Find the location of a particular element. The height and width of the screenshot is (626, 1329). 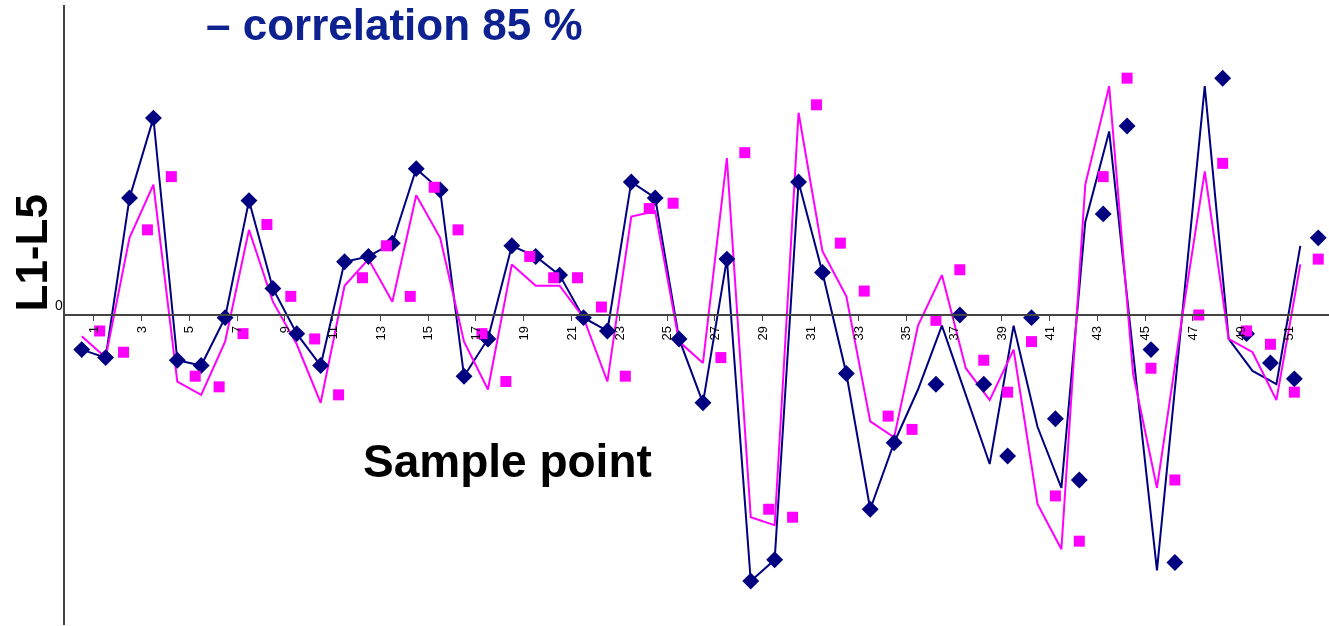

x-tick-label: 37 is located at coordinates (954, 333).